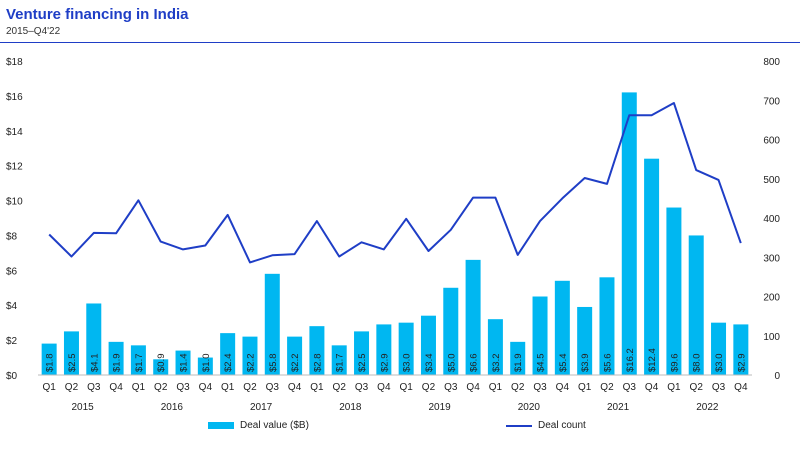 This screenshot has width=800, height=450. I want to click on bar-value-label: $1.4, so click(184, 363).